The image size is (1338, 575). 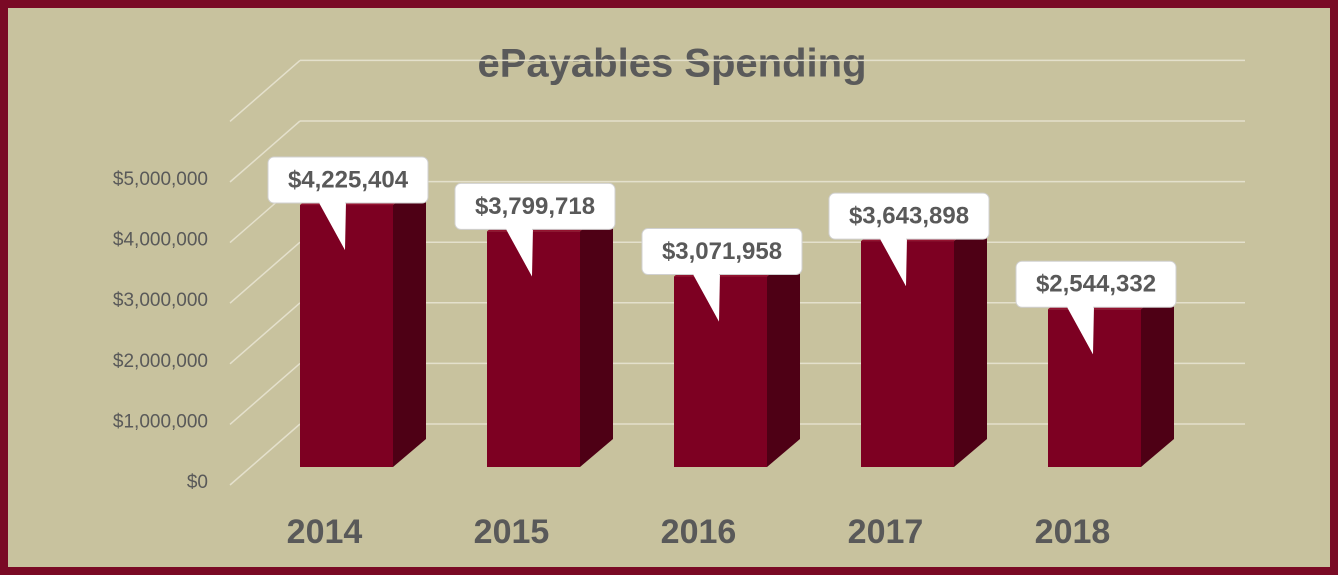 What do you see at coordinates (1073, 532) in the screenshot?
I see `x-tick-label: 2018` at bounding box center [1073, 532].